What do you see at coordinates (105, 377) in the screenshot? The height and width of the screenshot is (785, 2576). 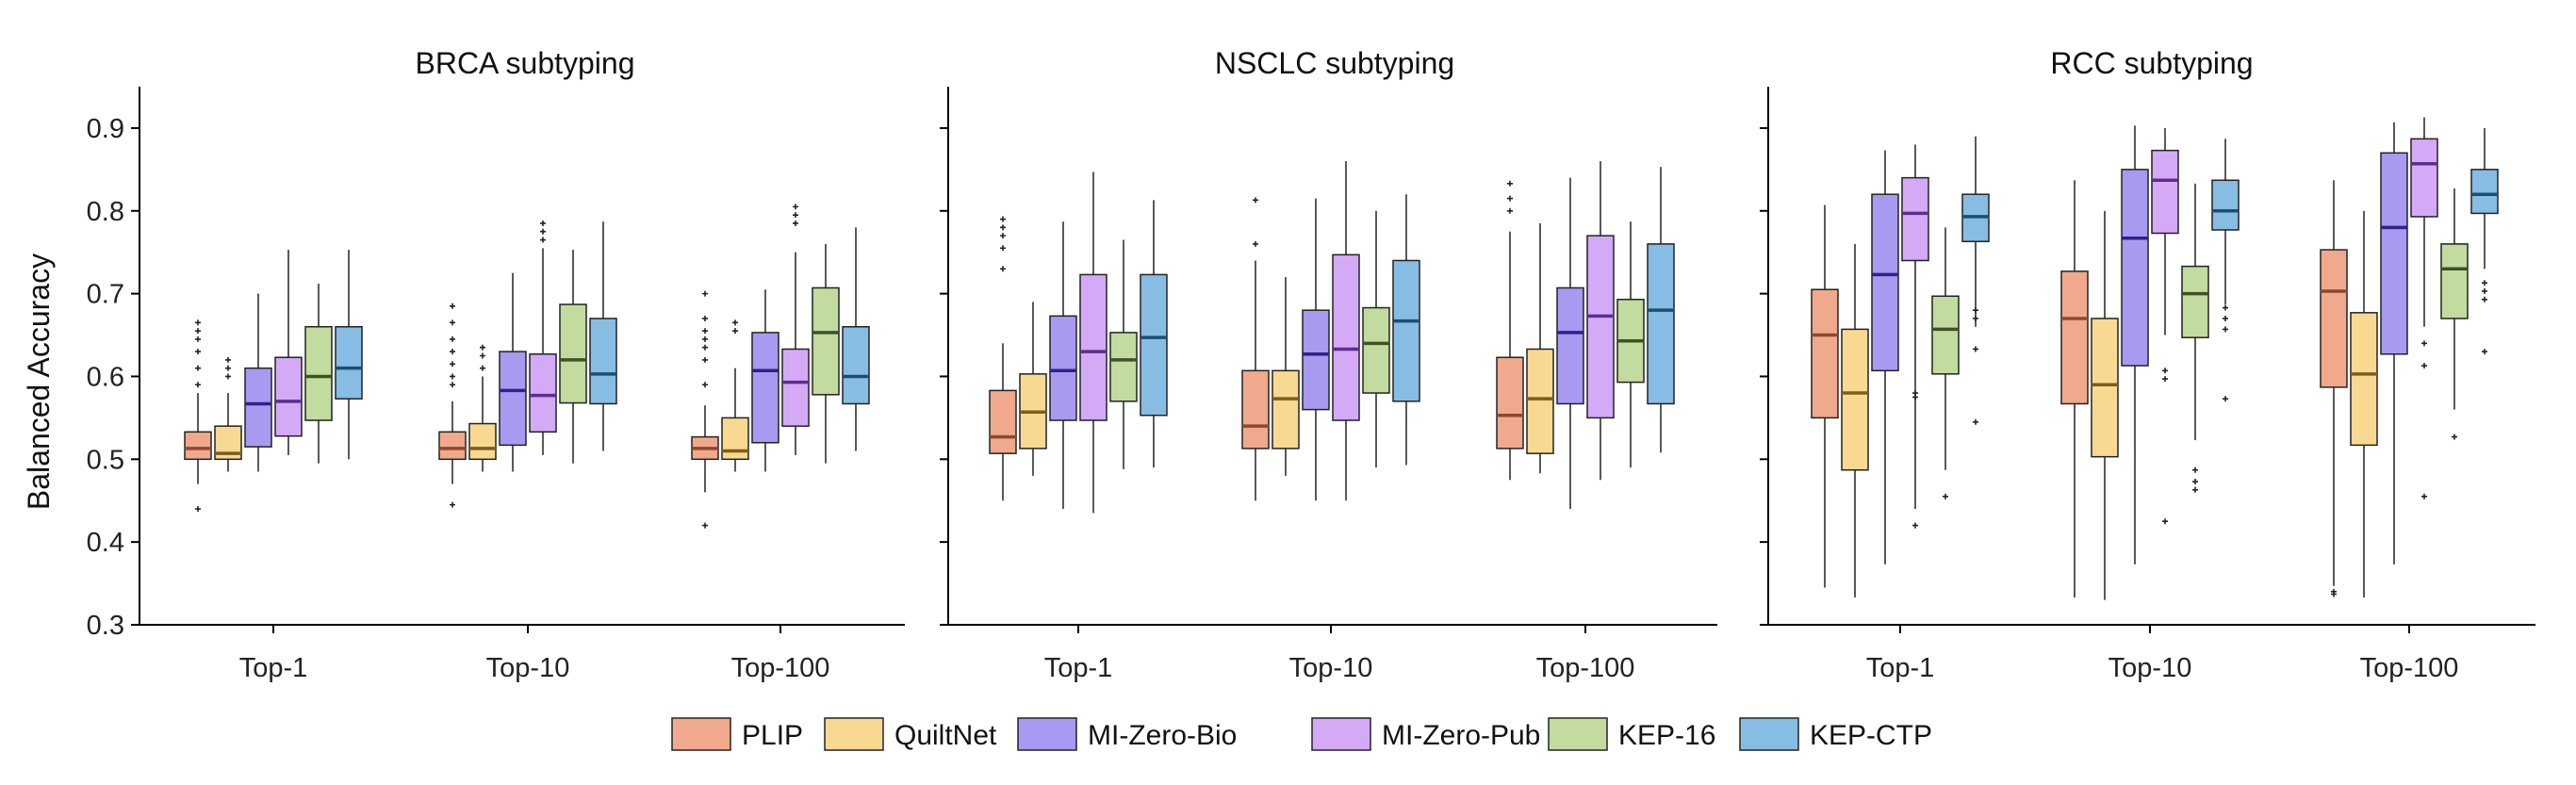 I see `y-tick-label: 0.6` at bounding box center [105, 377].